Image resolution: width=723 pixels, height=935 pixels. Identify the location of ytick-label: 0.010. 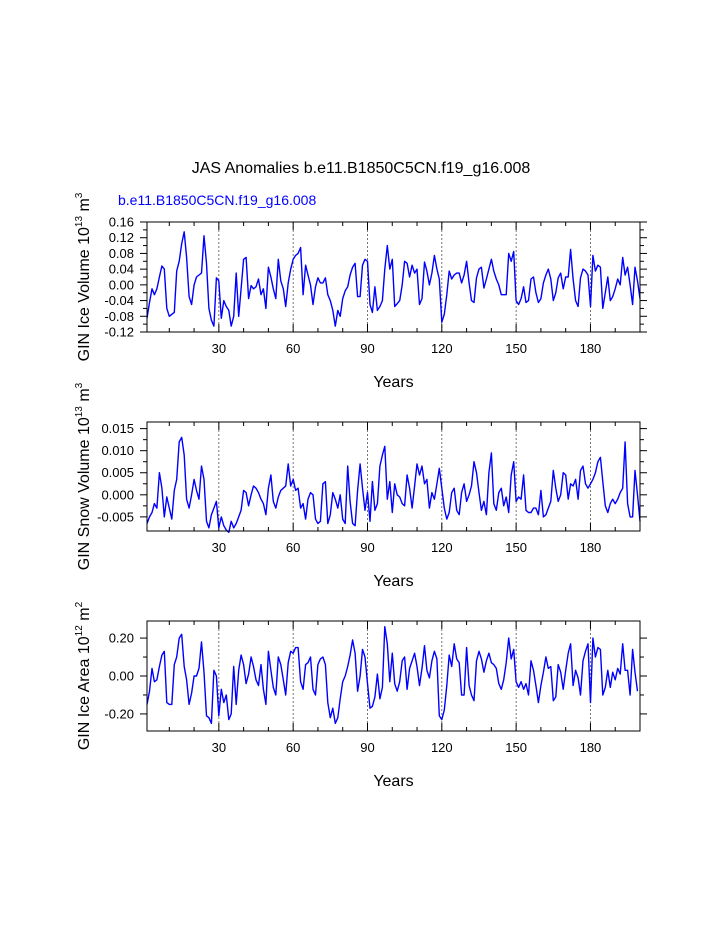
(117, 450).